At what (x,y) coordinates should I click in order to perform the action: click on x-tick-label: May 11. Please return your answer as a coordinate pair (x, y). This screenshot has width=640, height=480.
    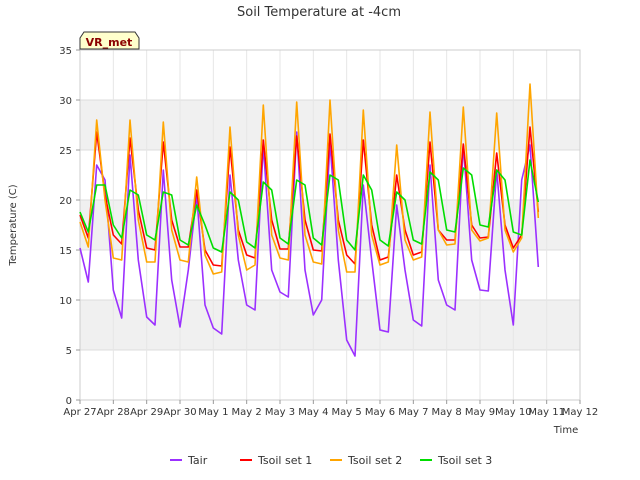
    Looking at the image, I should click on (546, 412).